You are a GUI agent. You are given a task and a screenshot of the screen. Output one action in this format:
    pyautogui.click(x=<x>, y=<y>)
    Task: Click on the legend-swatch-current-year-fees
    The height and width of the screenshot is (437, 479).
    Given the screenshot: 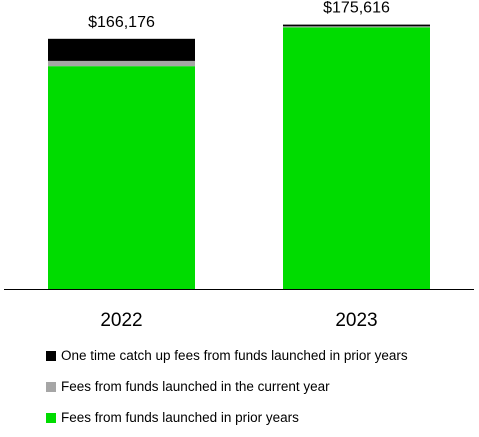 What is the action you would take?
    pyautogui.click(x=51, y=386)
    